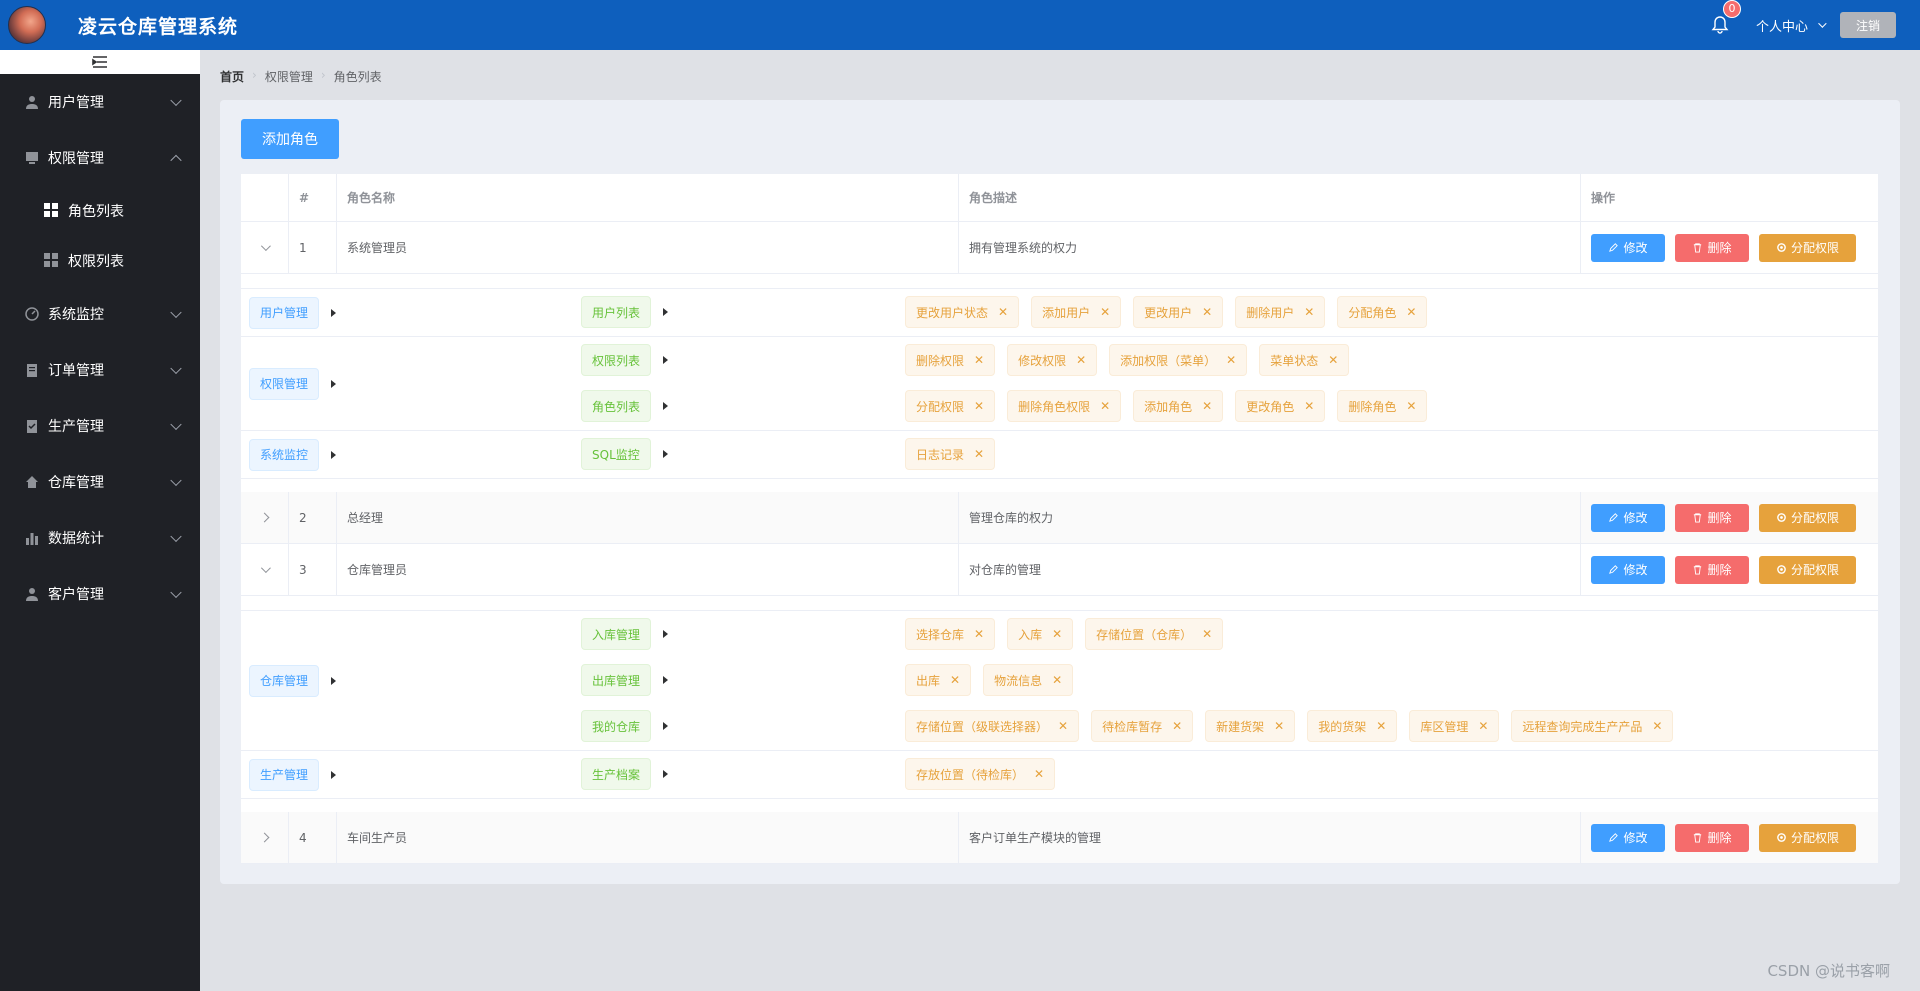 The width and height of the screenshot is (1920, 991). I want to click on l2-permission-tag: SQL监控, so click(616, 454).